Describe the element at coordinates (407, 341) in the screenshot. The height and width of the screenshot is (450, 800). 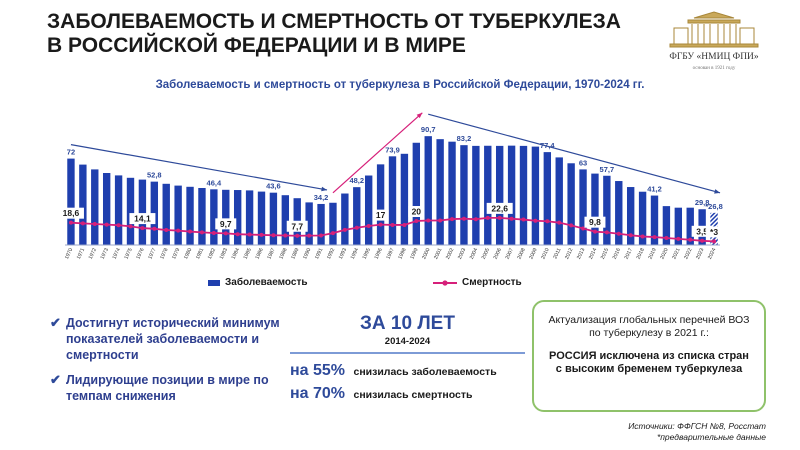
I see `ten-year-period: 2014-2024` at that location.